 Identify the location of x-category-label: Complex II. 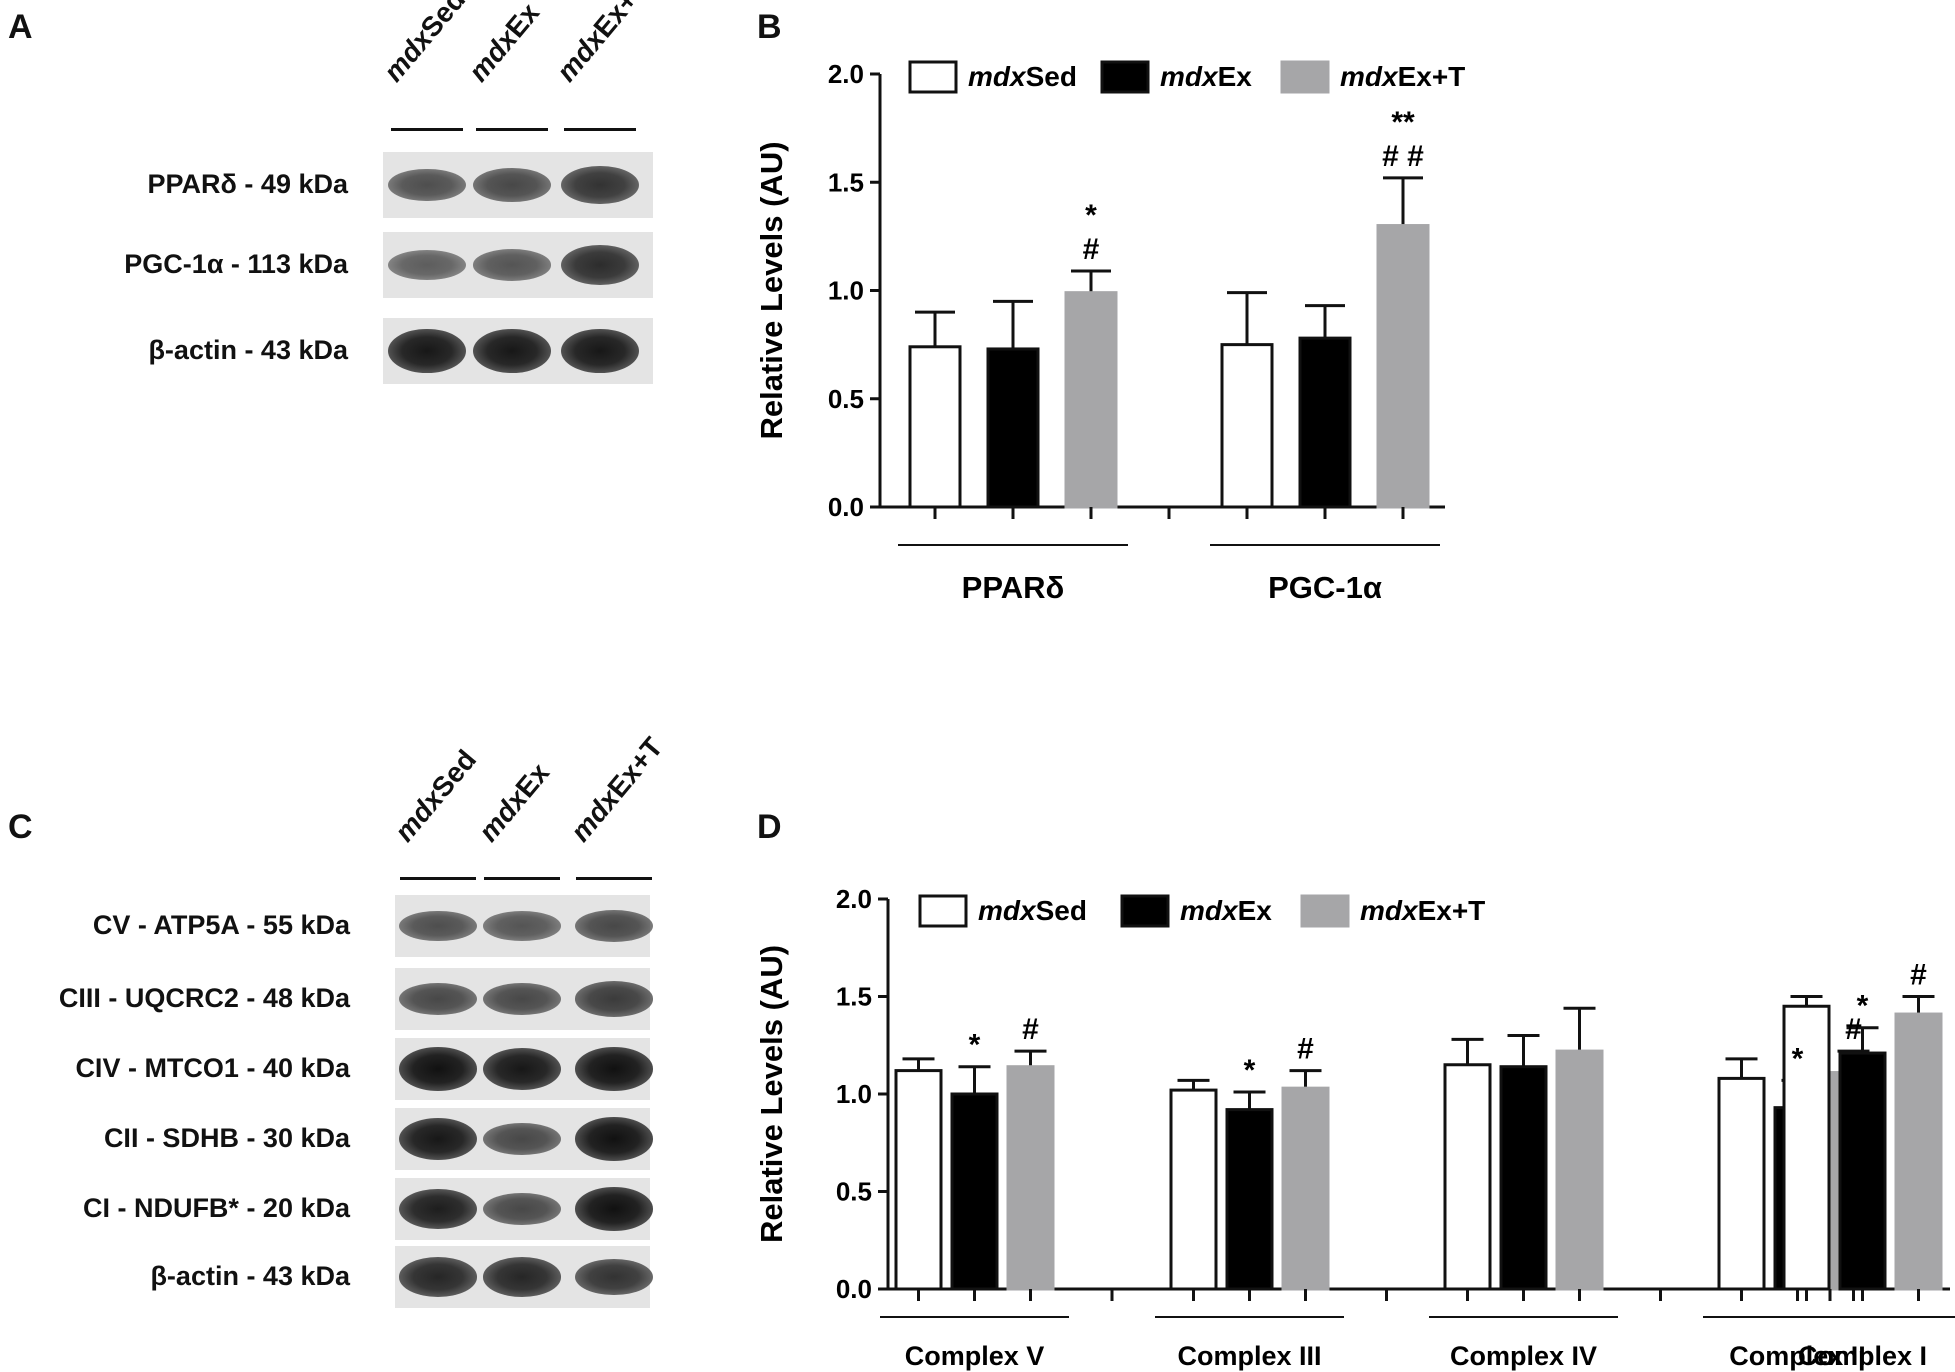
(1797, 1356).